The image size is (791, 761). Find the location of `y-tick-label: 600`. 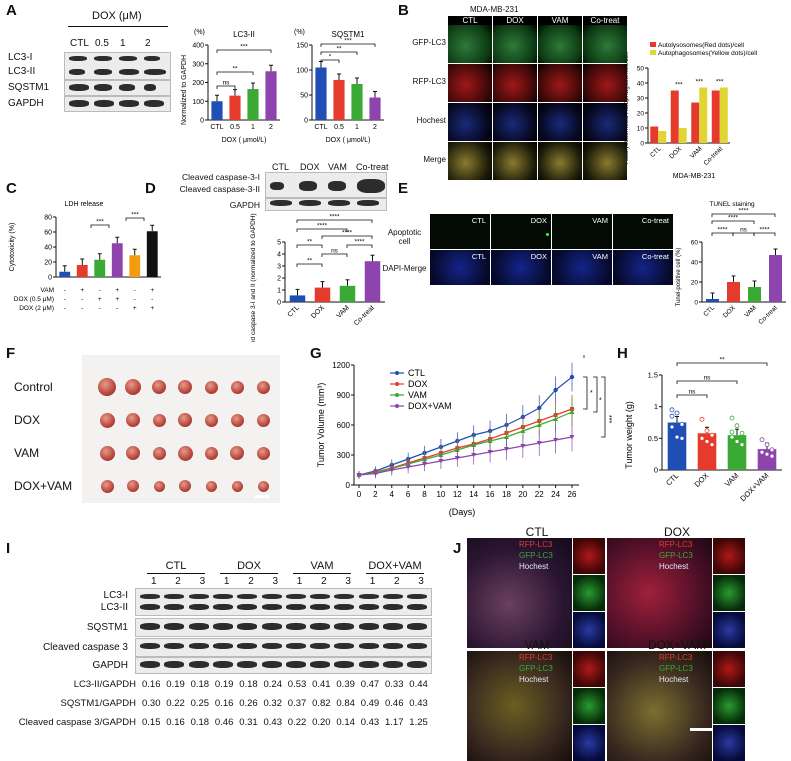

y-tick-label: 600 is located at coordinates (344, 425).